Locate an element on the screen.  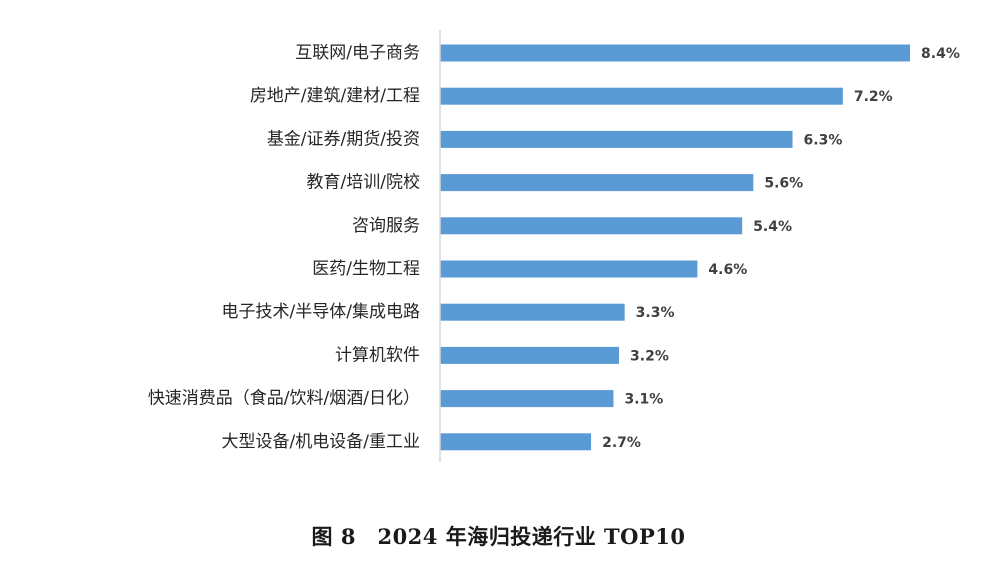
data-label: 3.1% is located at coordinates (643, 400).